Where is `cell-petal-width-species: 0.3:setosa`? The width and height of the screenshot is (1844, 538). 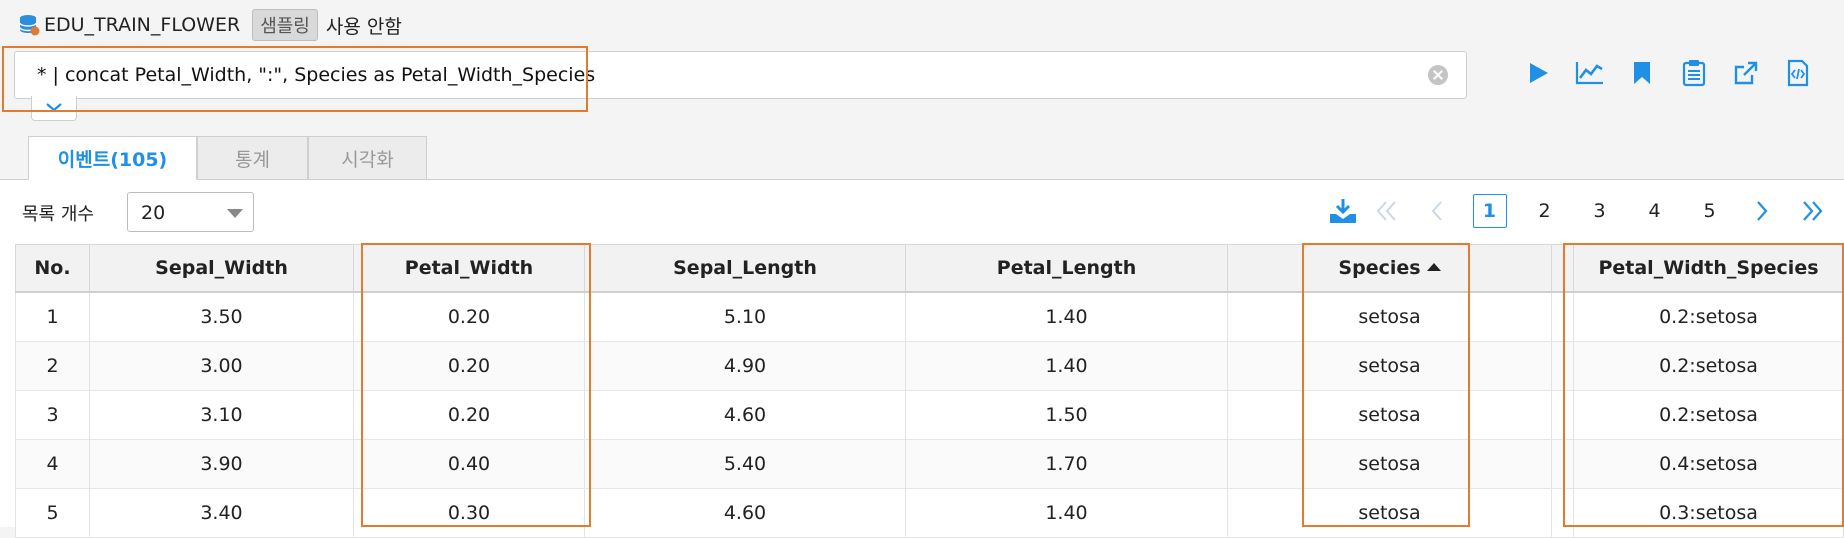
cell-petal-width-species: 0.3:setosa is located at coordinates (1708, 513).